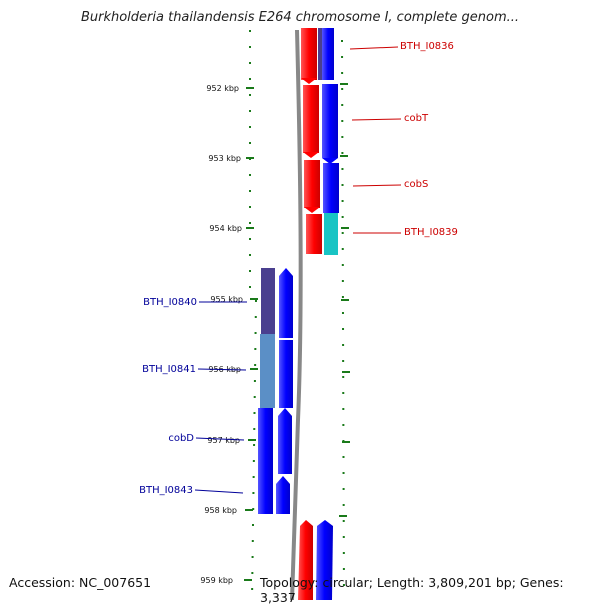  What do you see at coordinates (220, 510) in the screenshot?
I see `tick-label-958: 958 kbp` at bounding box center [220, 510].